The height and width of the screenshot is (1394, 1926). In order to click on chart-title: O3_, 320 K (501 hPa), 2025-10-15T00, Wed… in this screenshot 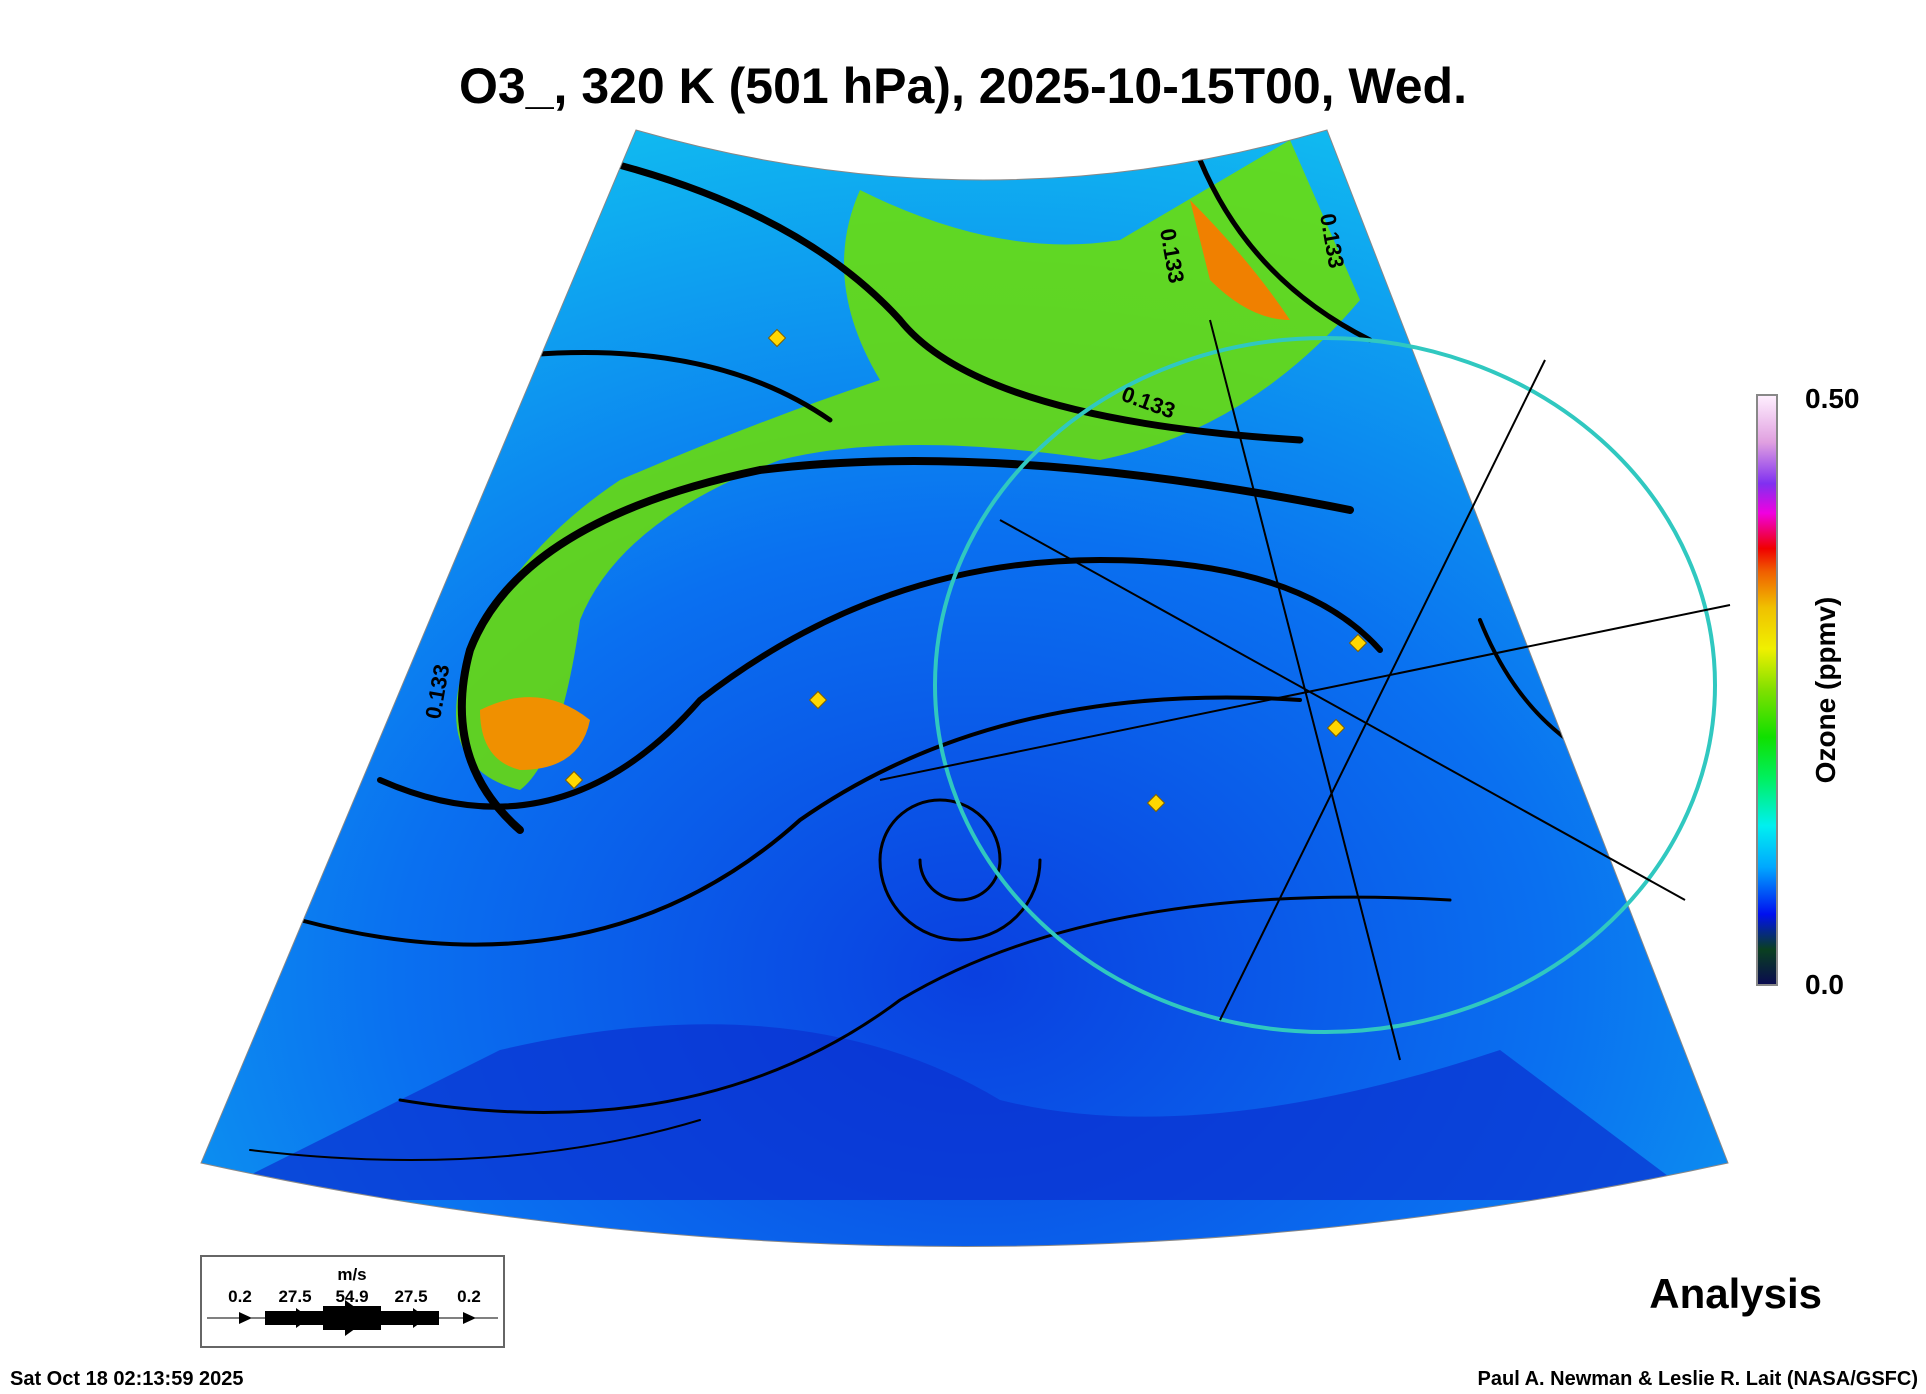, I will do `click(963, 86)`.